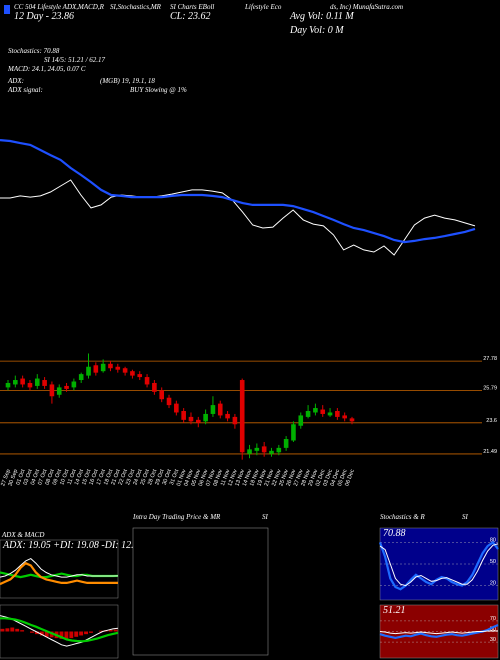 Image resolution: width=500 pixels, height=660 pixels. I want to click on x-tick-label: 01 Oct, so click(20, 477).